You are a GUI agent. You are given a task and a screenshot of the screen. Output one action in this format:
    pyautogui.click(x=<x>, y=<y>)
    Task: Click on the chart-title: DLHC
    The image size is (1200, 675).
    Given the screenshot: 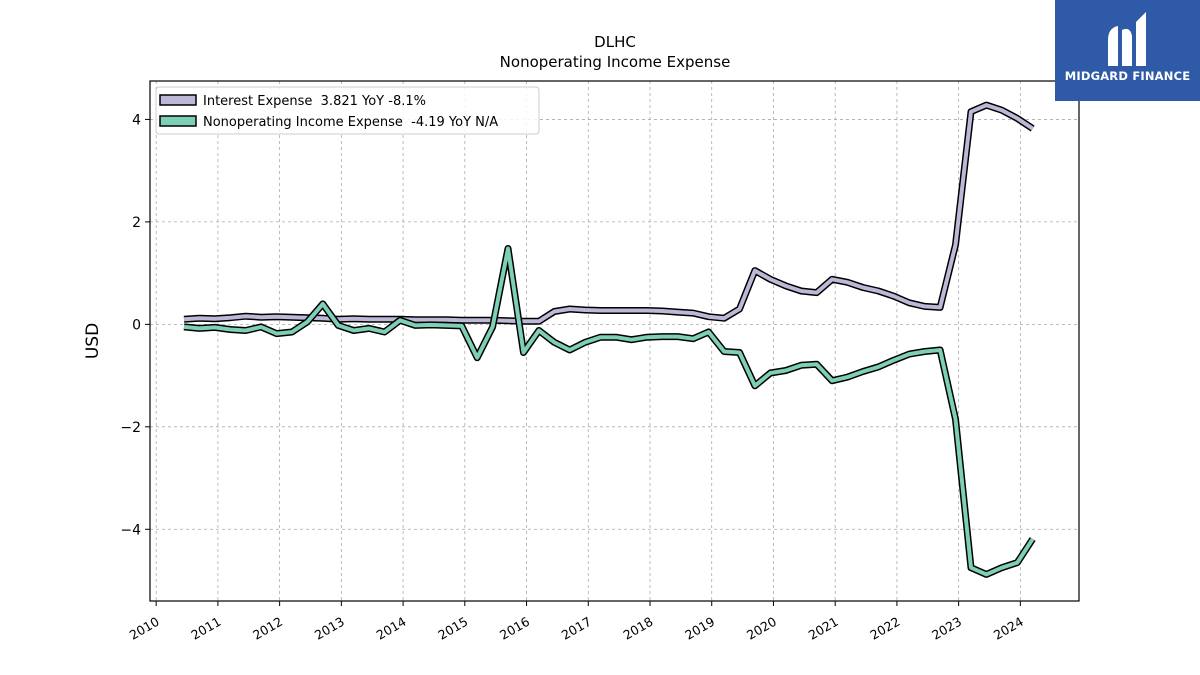 What is the action you would take?
    pyautogui.click(x=615, y=42)
    